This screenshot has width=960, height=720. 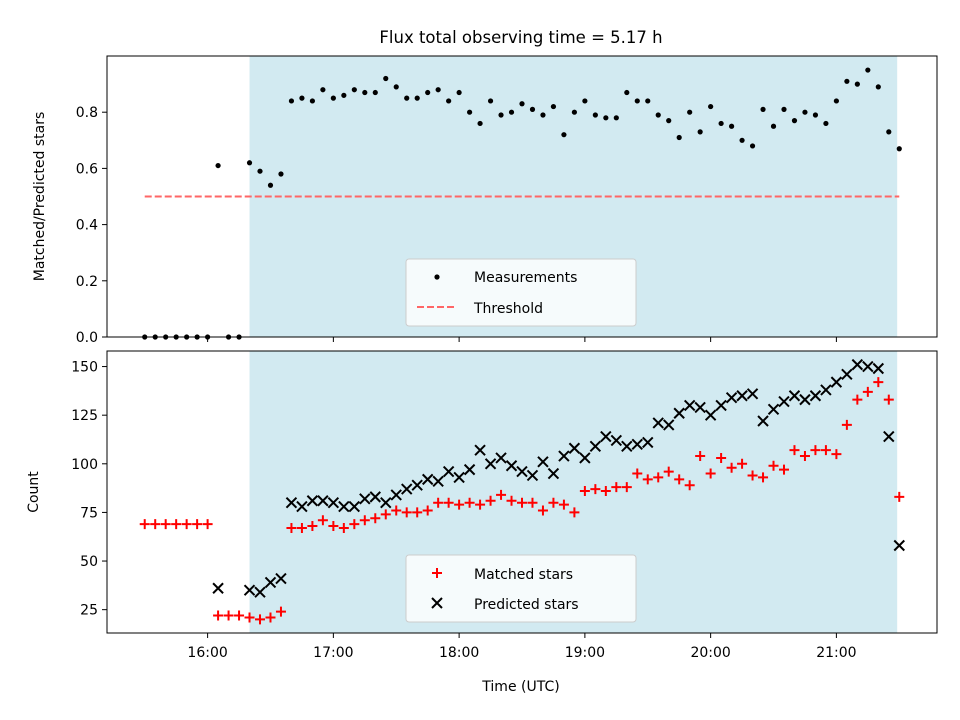 I want to click on x-tick-label: 18:00, so click(x=459, y=653).